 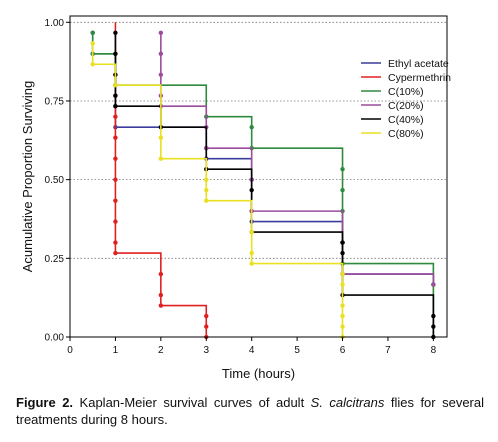 What do you see at coordinates (406, 134) in the screenshot?
I see `legend-label-5: C(80%)` at bounding box center [406, 134].